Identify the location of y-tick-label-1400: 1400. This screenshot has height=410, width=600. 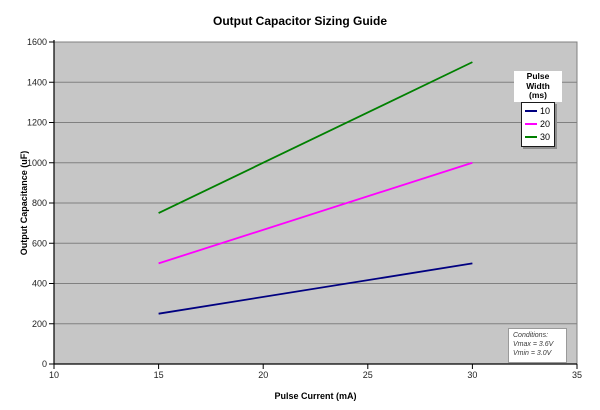
(37, 82).